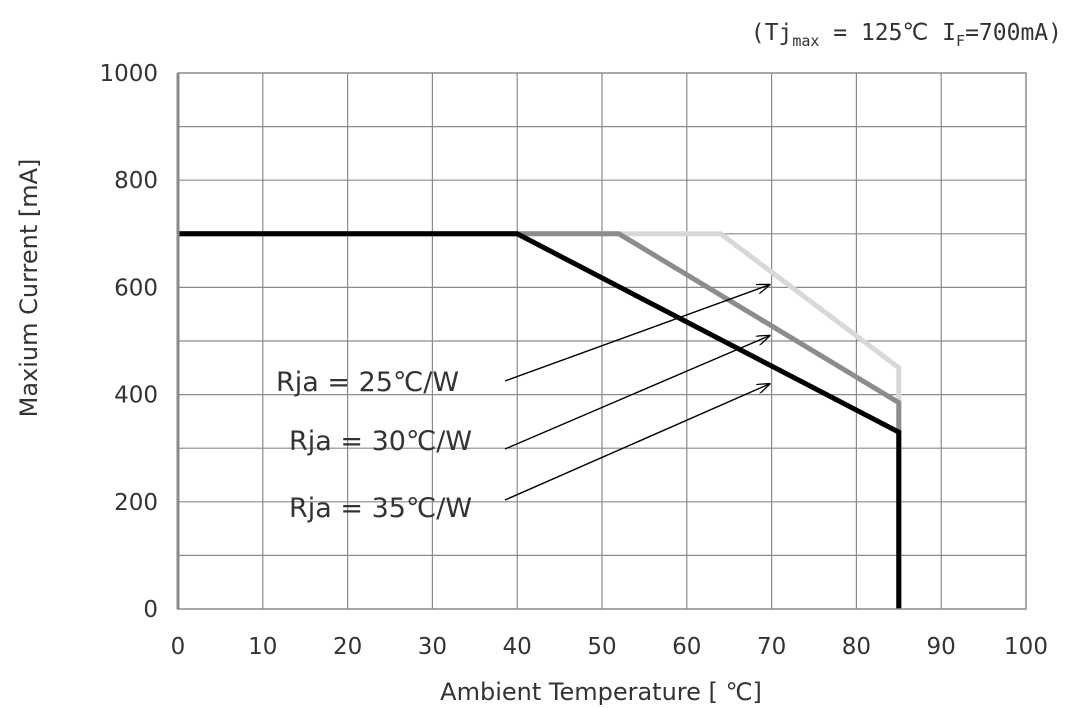 This screenshot has width=1068, height=708. Describe the element at coordinates (856, 647) in the screenshot. I see `x-tick-label: 80` at that location.